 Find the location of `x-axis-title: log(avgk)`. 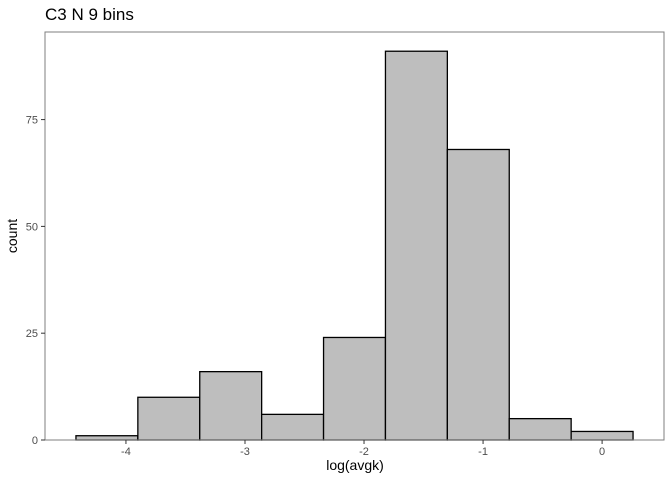

x-axis-title: log(avgk) is located at coordinates (355, 465).